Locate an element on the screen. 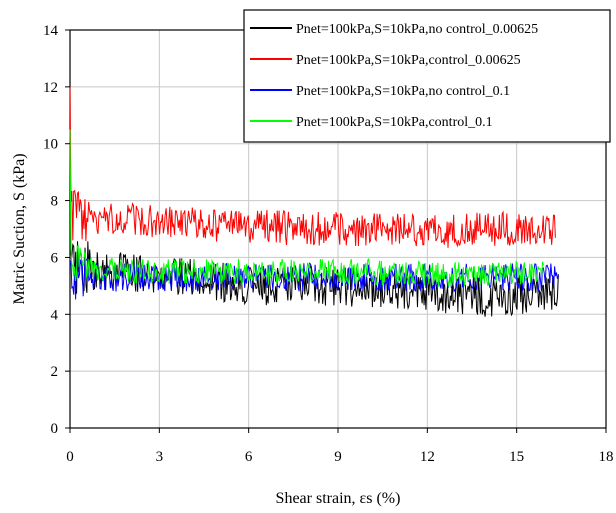  y-tick-label: 8 is located at coordinates (55, 202).